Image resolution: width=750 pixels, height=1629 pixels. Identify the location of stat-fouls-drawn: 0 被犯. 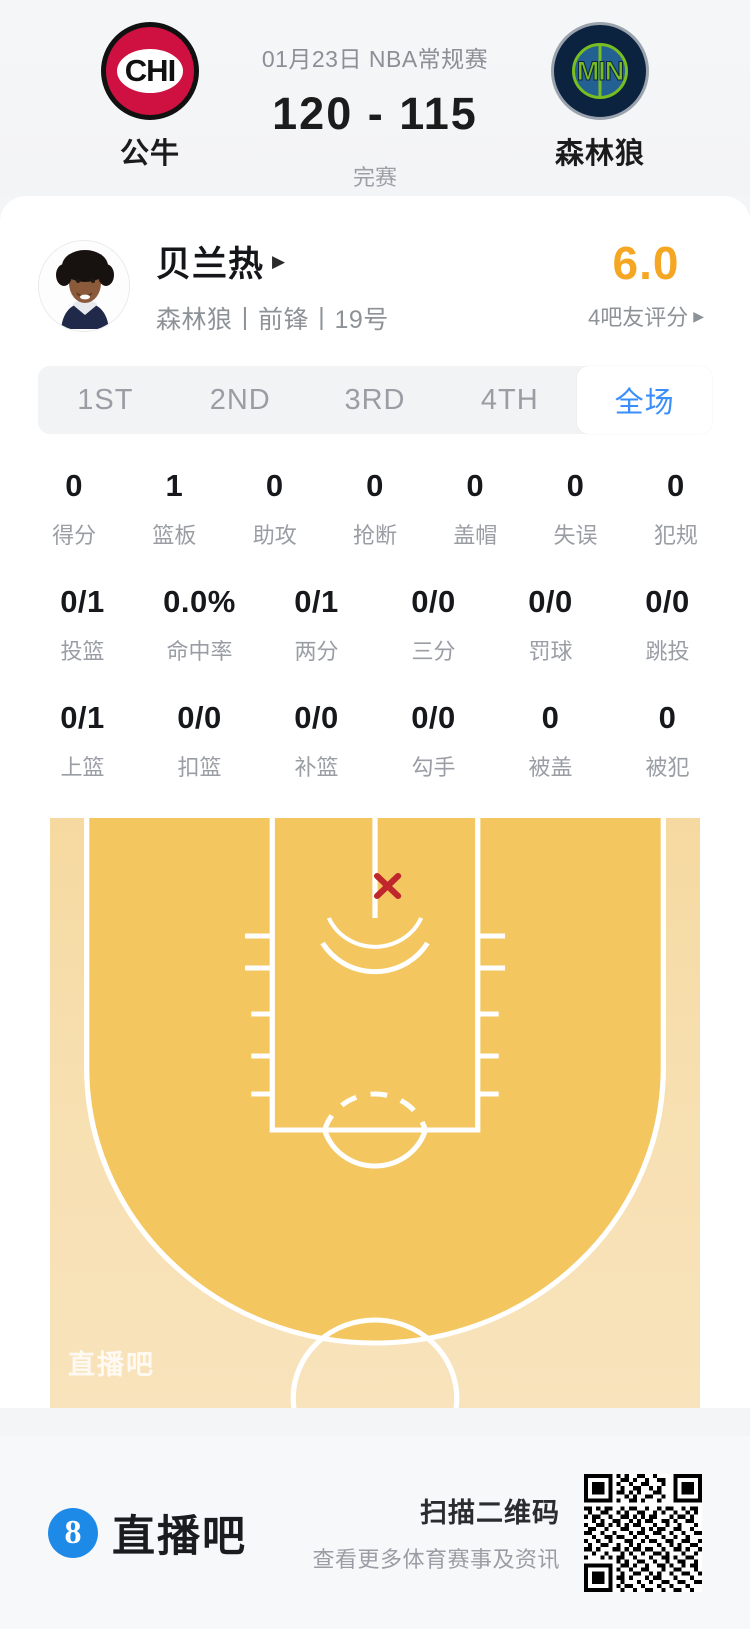
(667, 741).